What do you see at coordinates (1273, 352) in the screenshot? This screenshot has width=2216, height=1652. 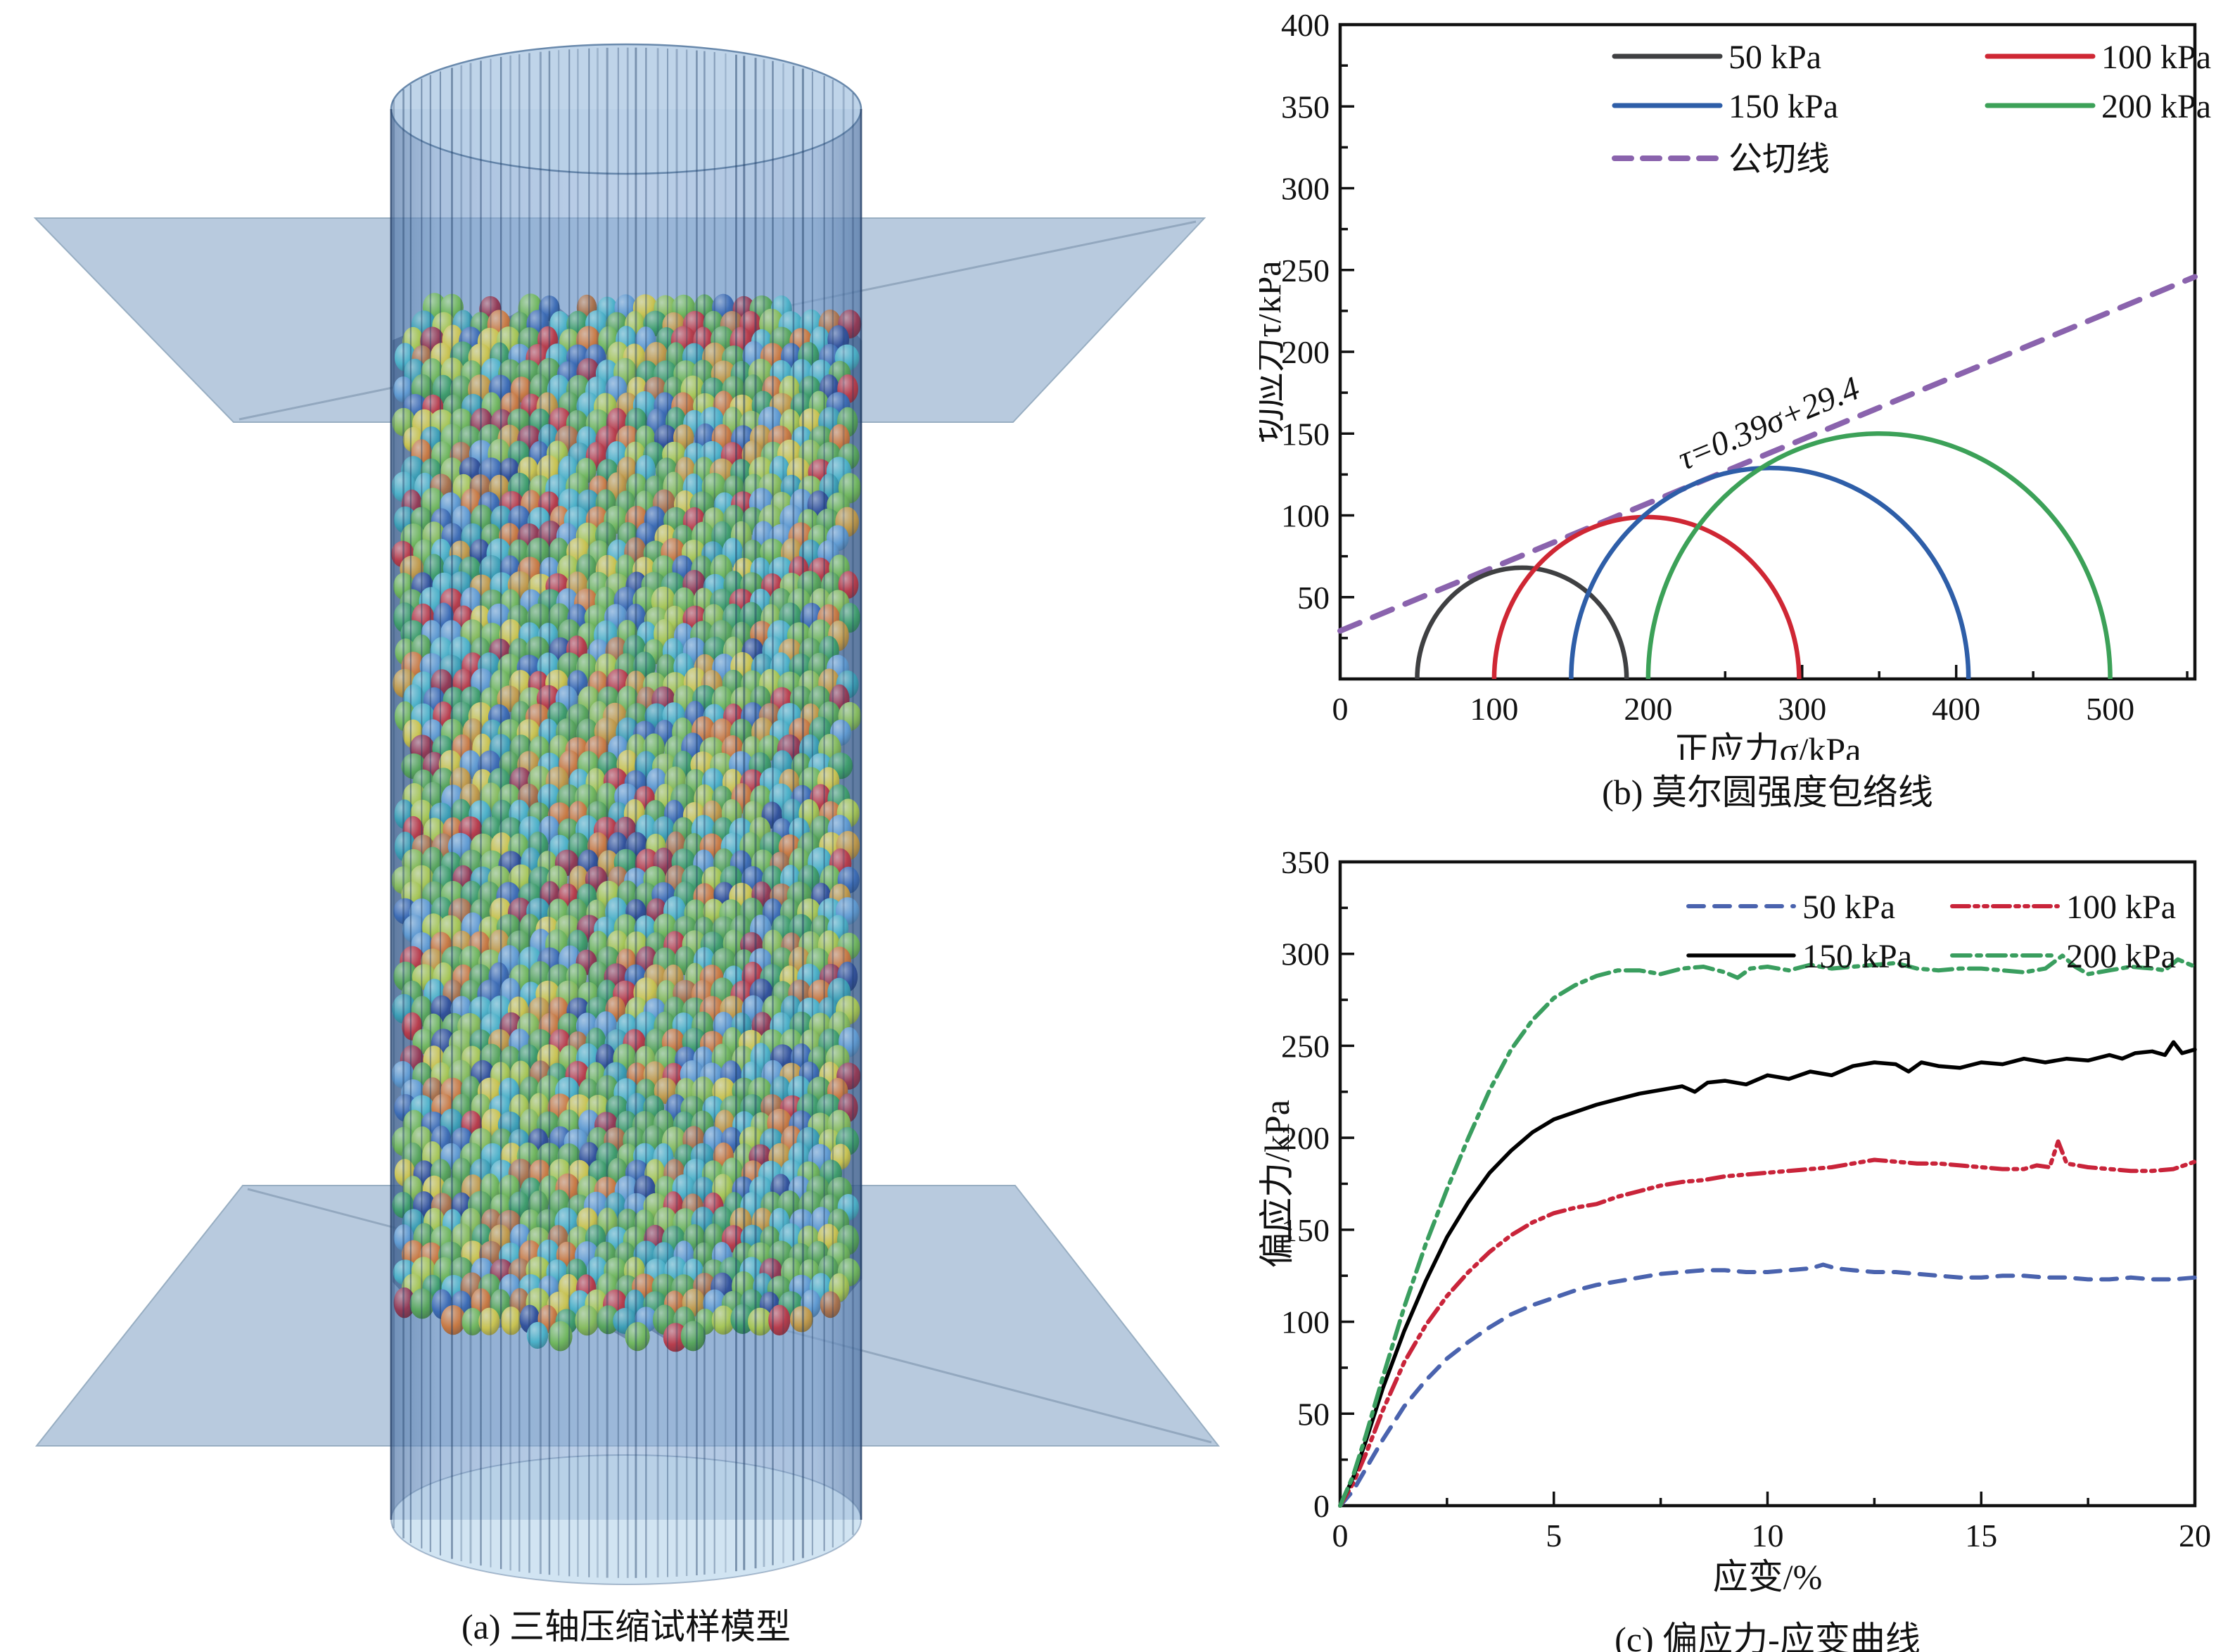 I see `y-axis-title: 切应力τ/kPa` at bounding box center [1273, 352].